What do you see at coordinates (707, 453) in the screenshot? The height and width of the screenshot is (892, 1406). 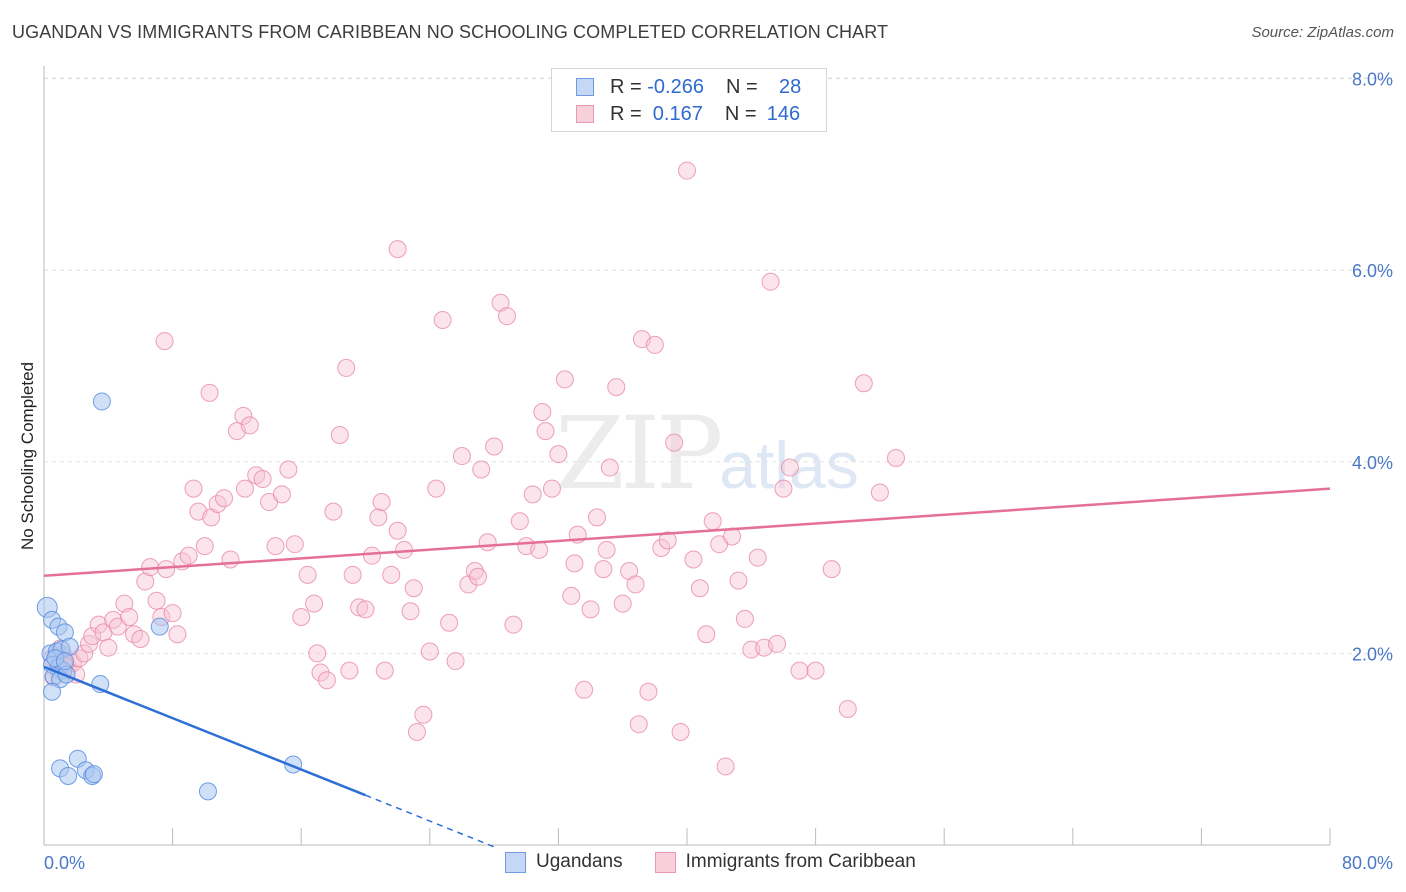 I see `watermark: ZIPatlas` at bounding box center [707, 453].